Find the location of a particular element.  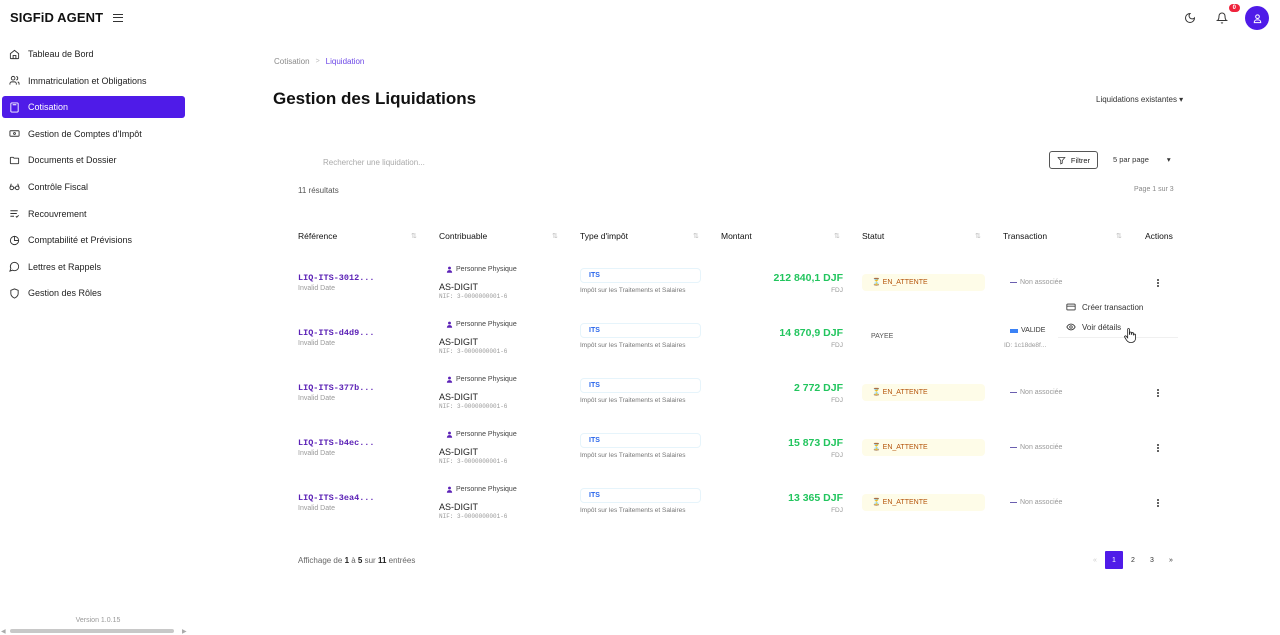

pagination-page-2: 2 is located at coordinates (1133, 560).